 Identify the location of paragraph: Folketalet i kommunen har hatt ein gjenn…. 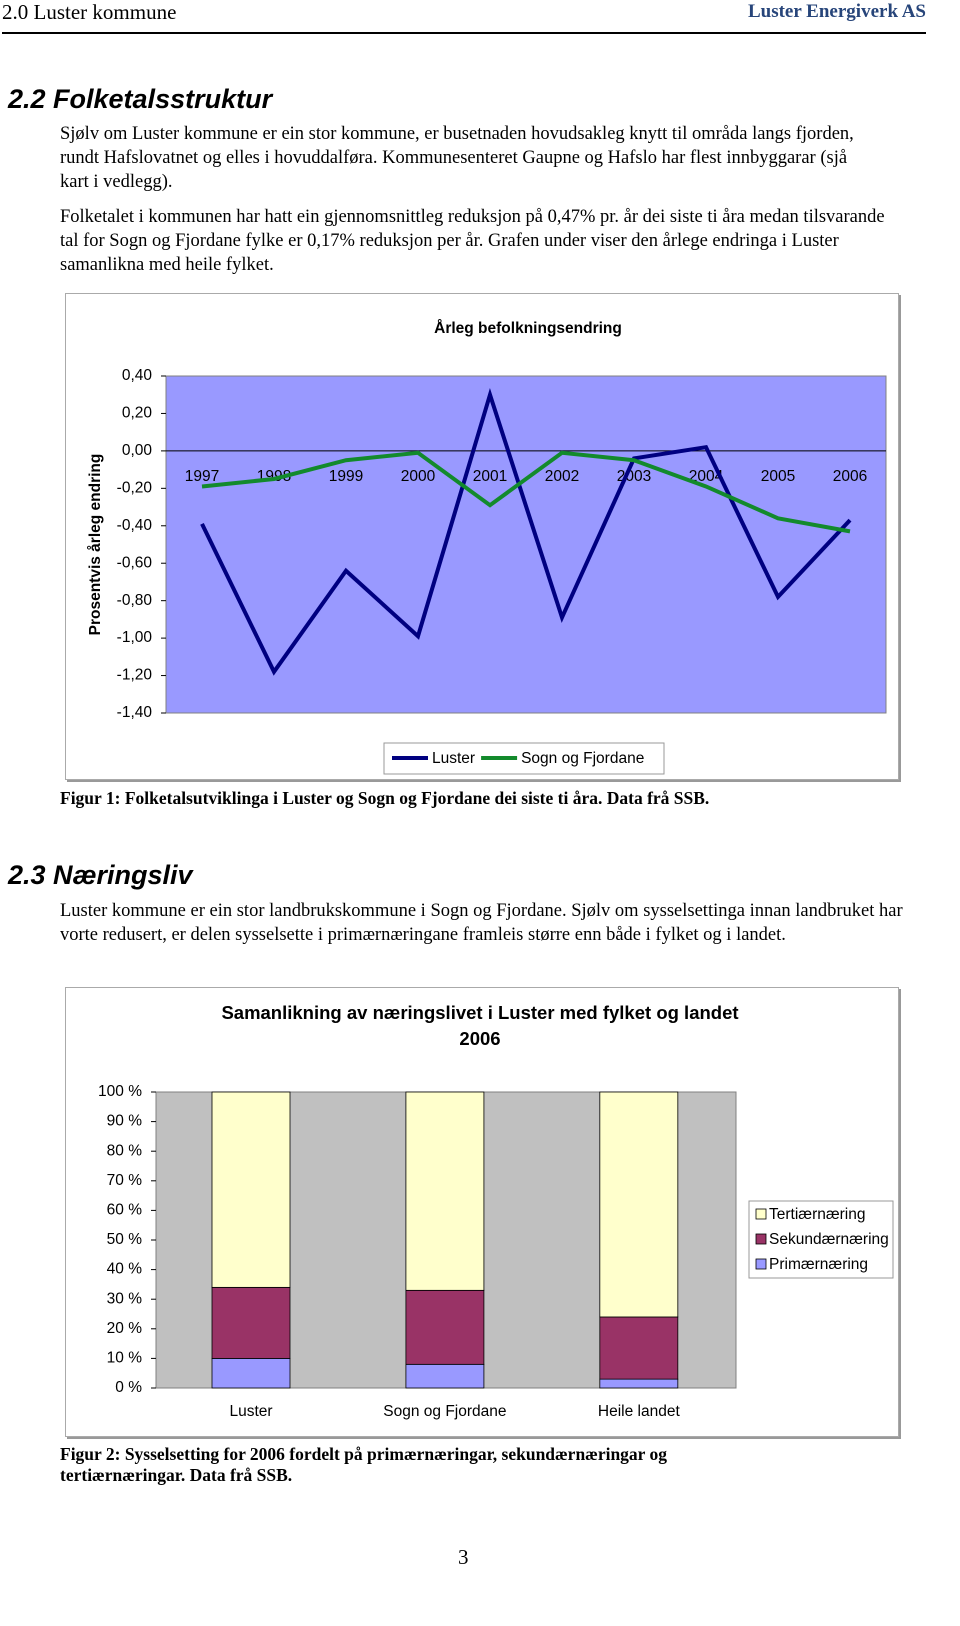
(472, 241).